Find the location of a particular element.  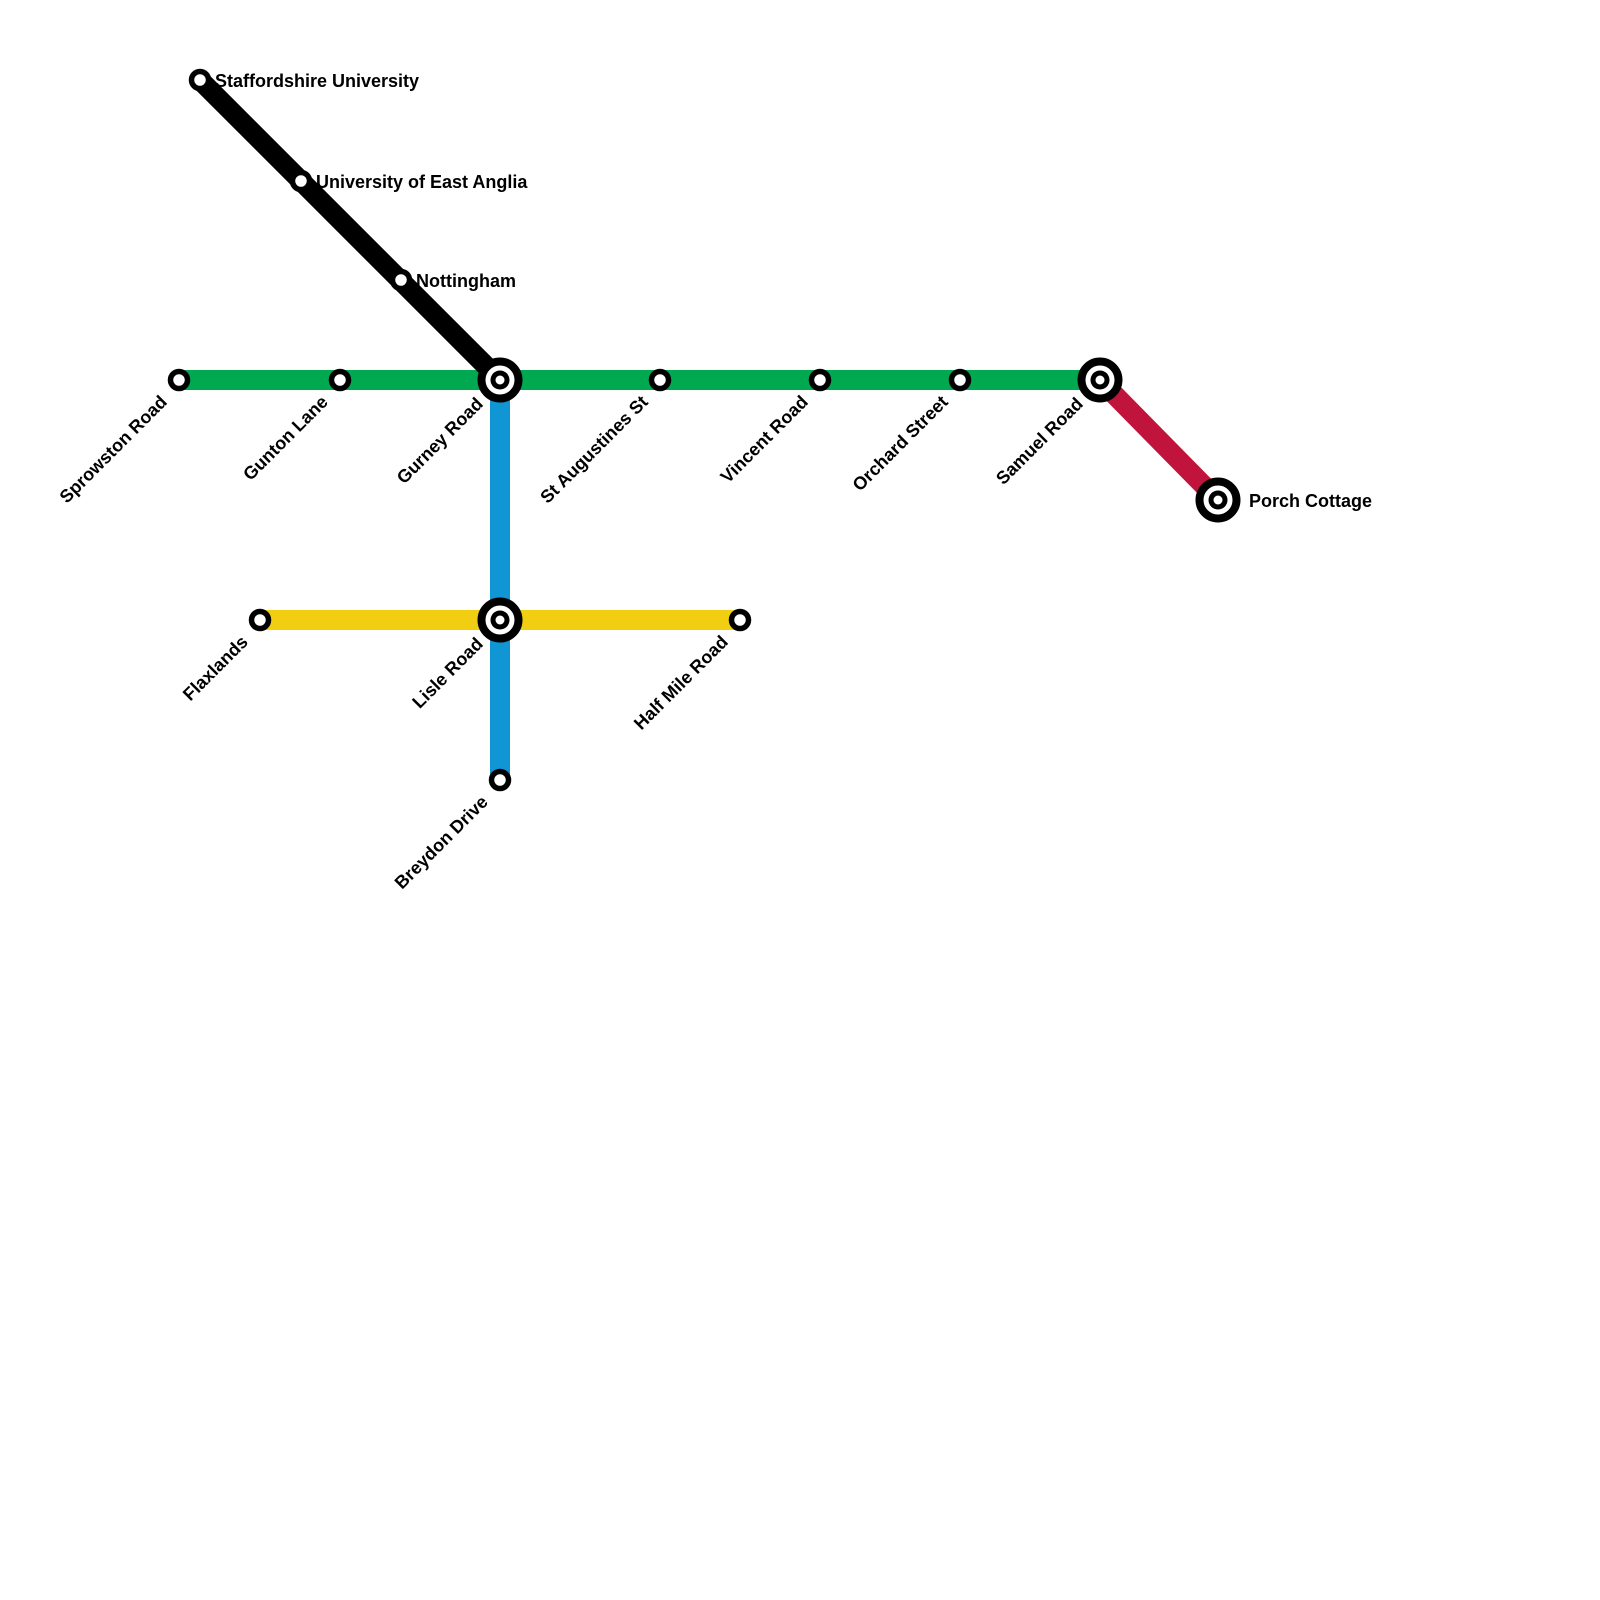

station-label-st-augustines-st: St Augustines St is located at coordinates (594, 450).